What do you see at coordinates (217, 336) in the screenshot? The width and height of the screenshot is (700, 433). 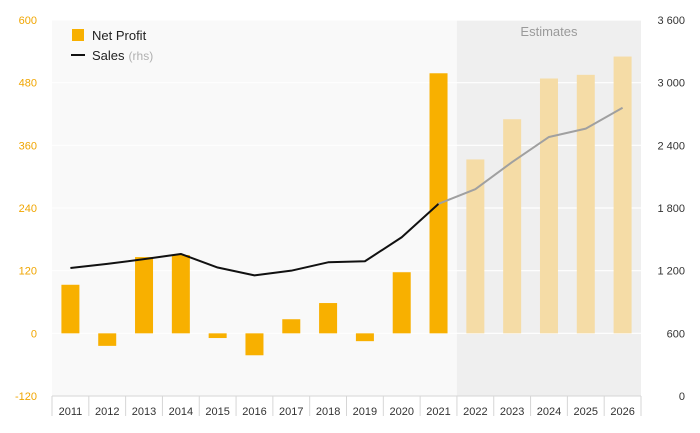 I see `net-profit-bar-2015` at bounding box center [217, 336].